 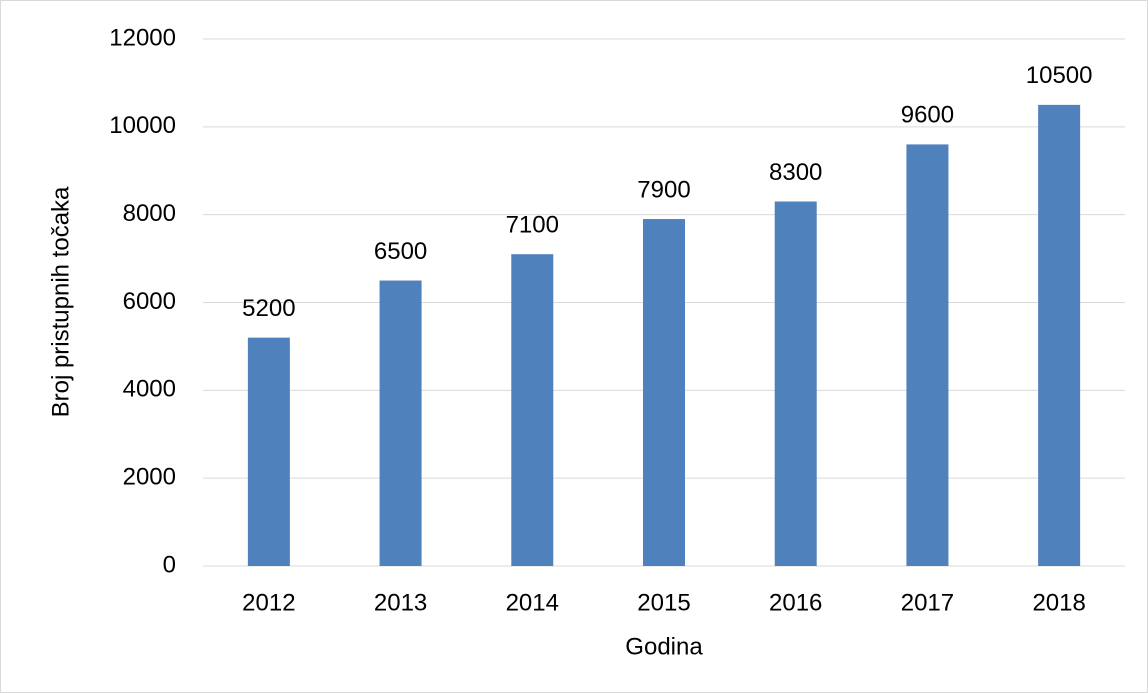 I want to click on y-tick-label: 6000, so click(x=149, y=301).